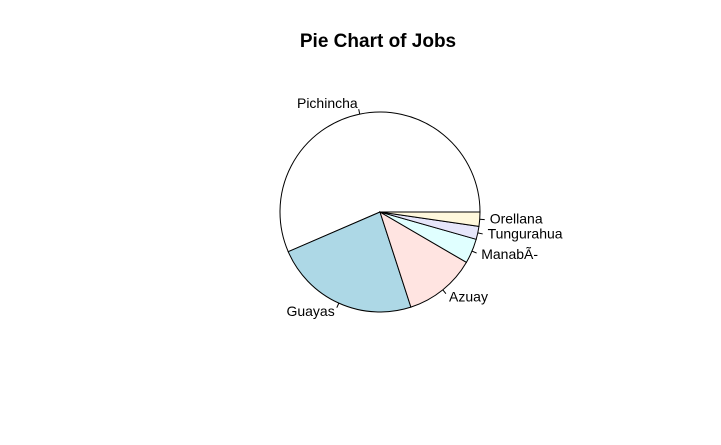 The image size is (721, 445). Describe the element at coordinates (378, 41) in the screenshot. I see `chart-title: Pie Chart of Jobs` at that location.